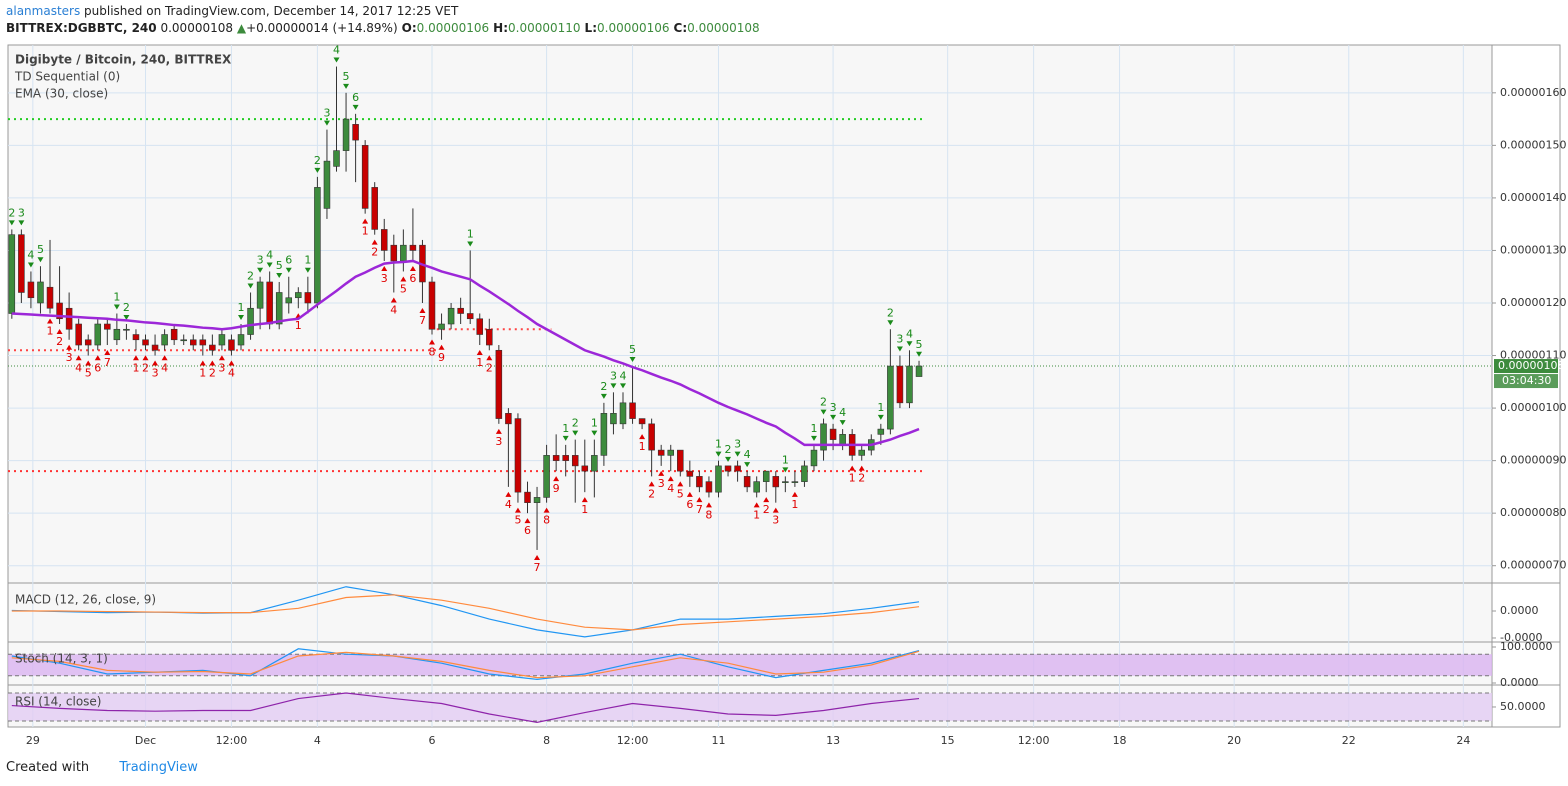 Image resolution: width=1568 pixels, height=786 pixels. I want to click on band, so click(750, 665).